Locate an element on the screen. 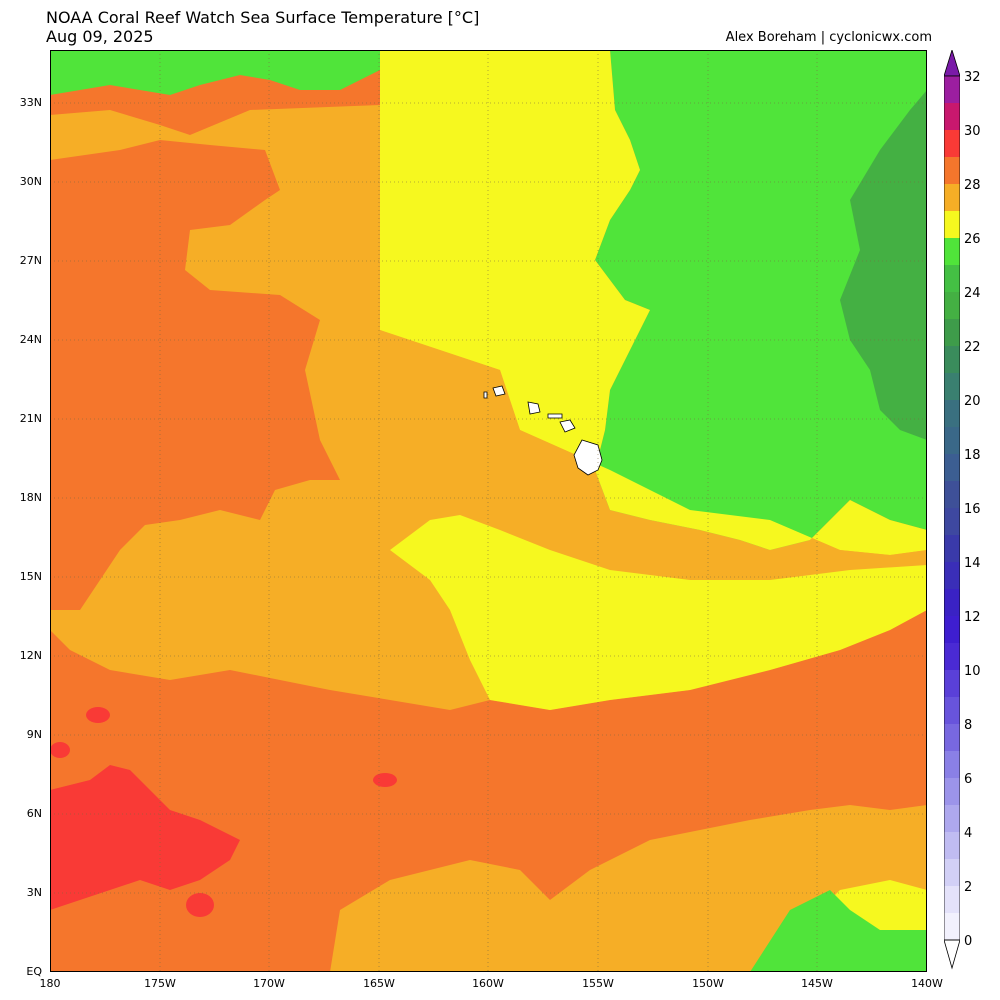 The width and height of the screenshot is (1000, 1000). lat-label-18n: 18N is located at coordinates (30, 497).